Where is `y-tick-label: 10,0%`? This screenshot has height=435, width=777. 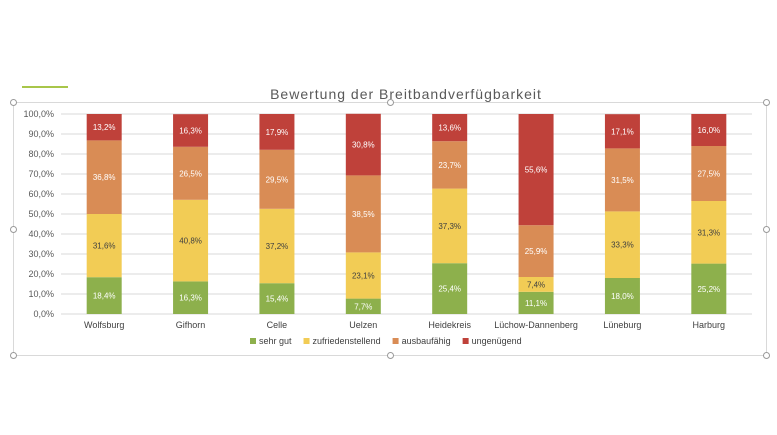 y-tick-label: 10,0% is located at coordinates (41, 294).